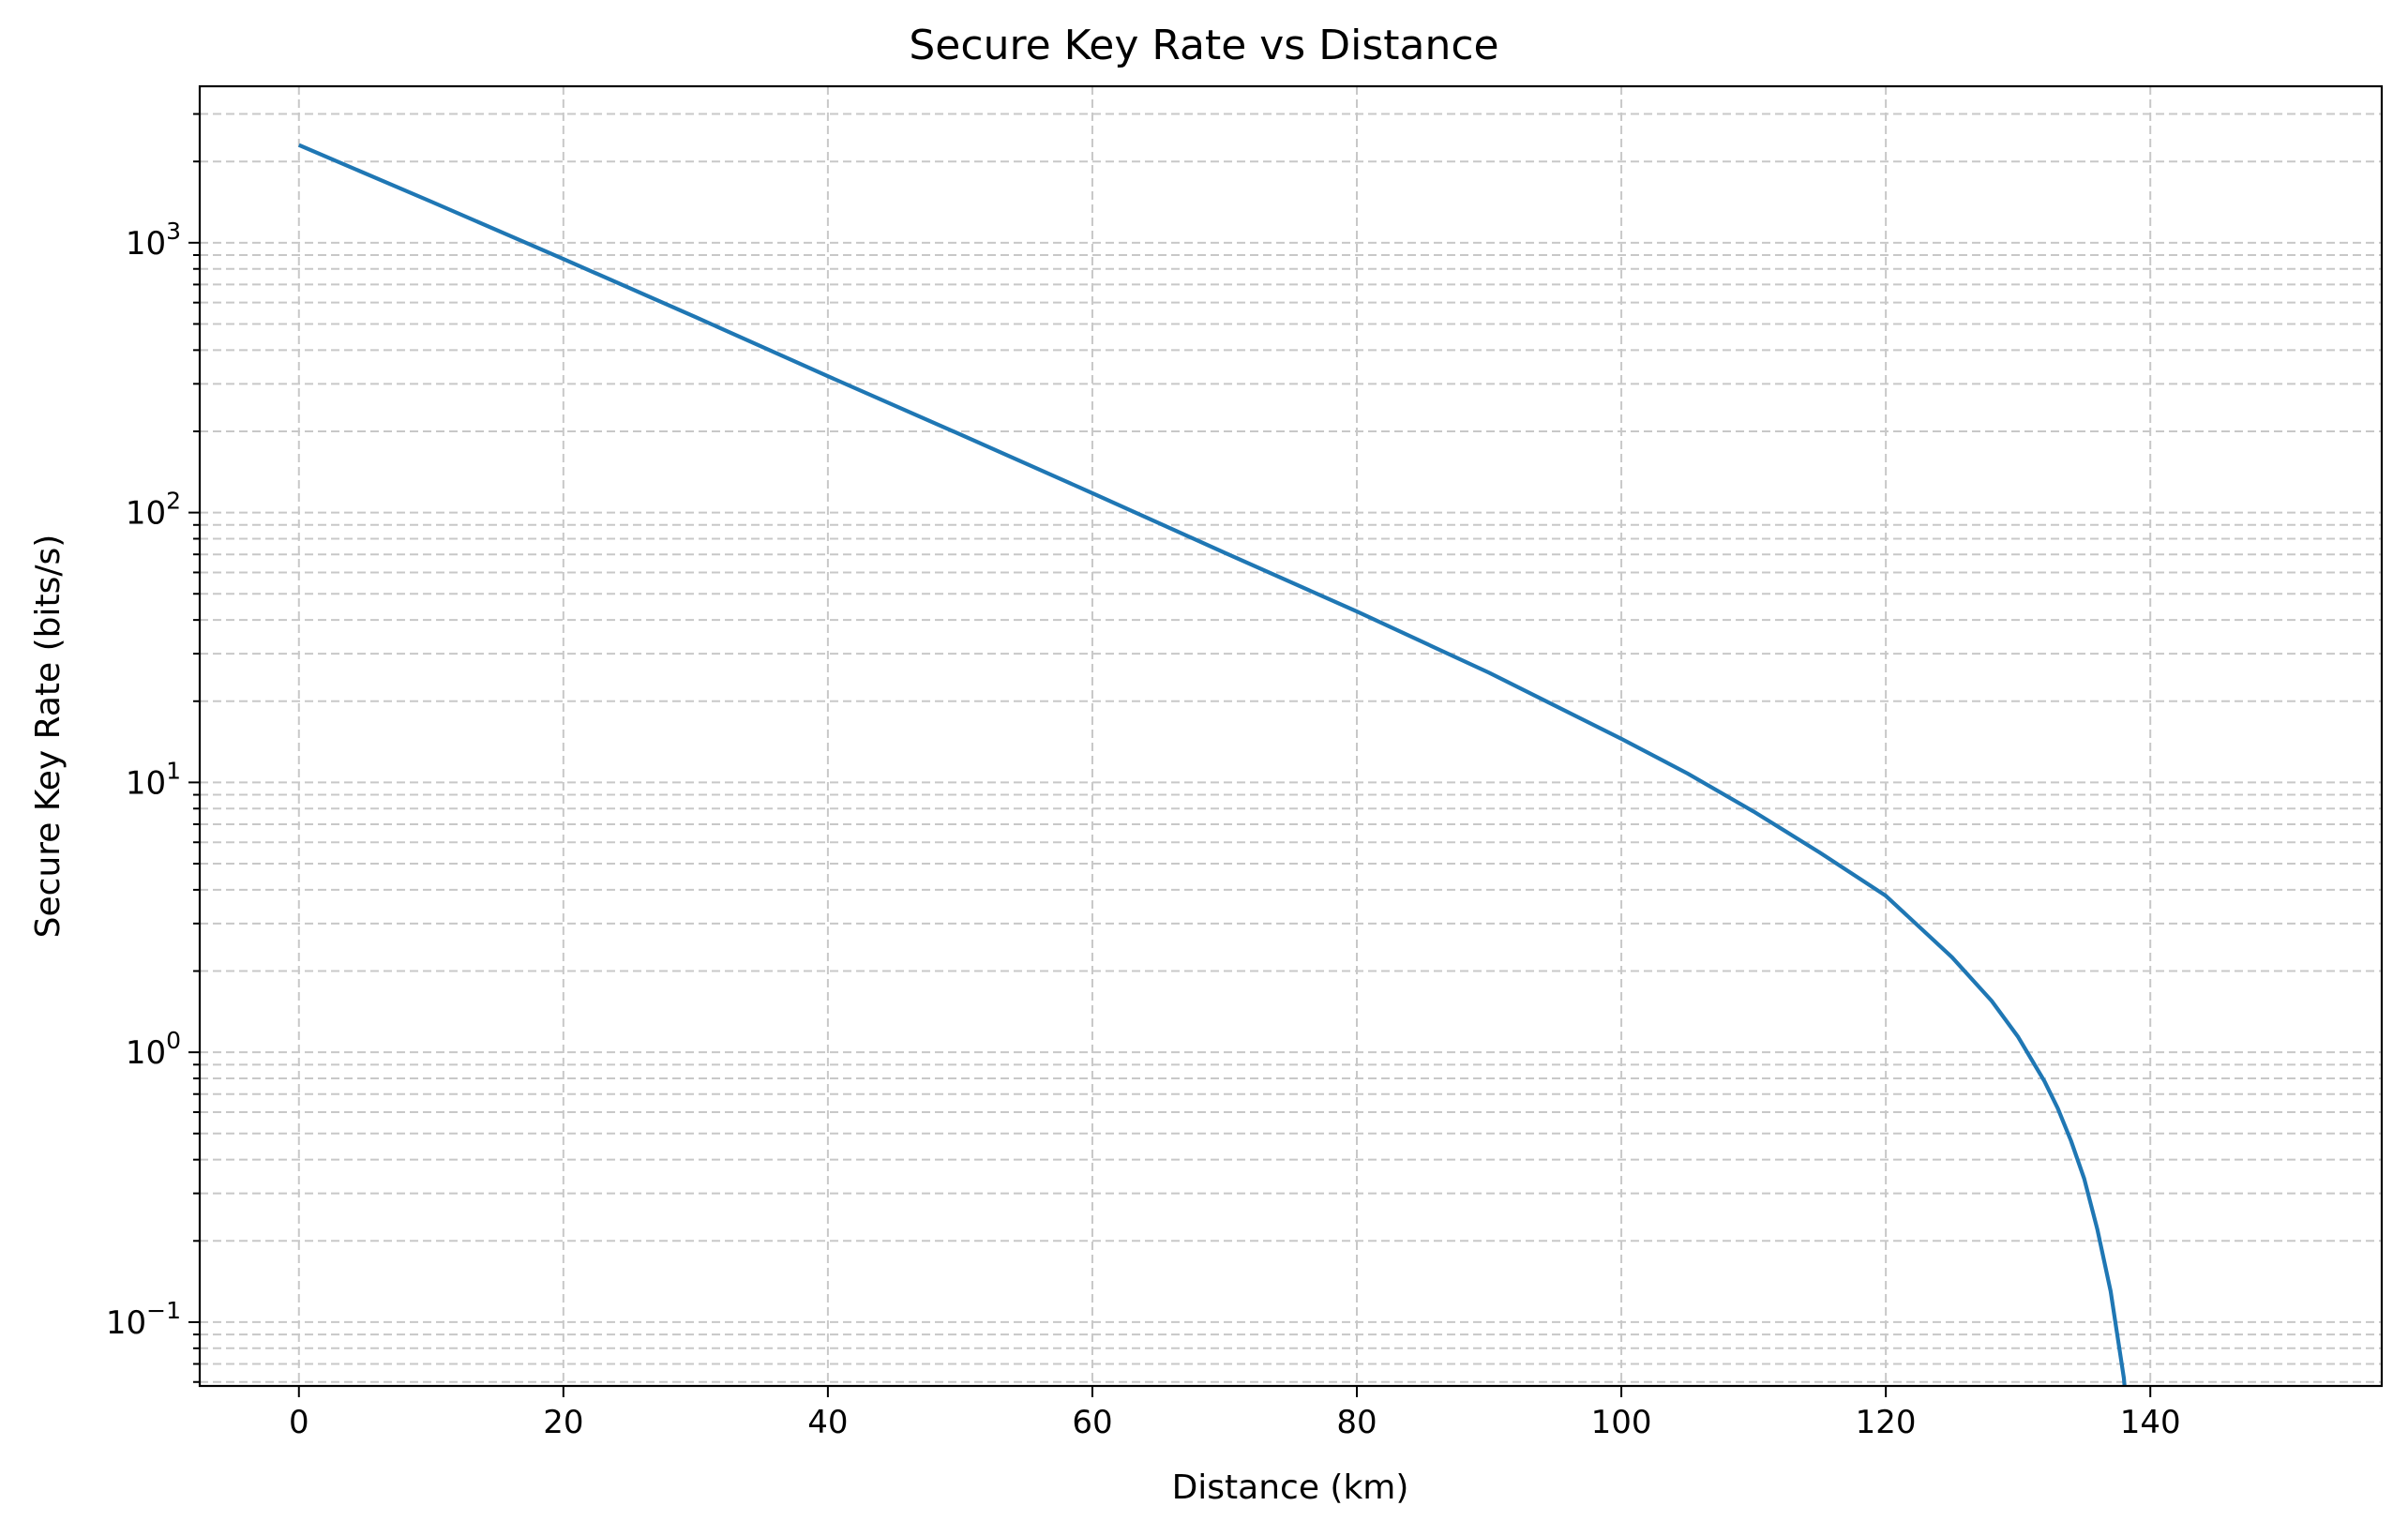 This screenshot has width=2408, height=1536. I want to click on x-tick-label: 40, so click(827, 1422).